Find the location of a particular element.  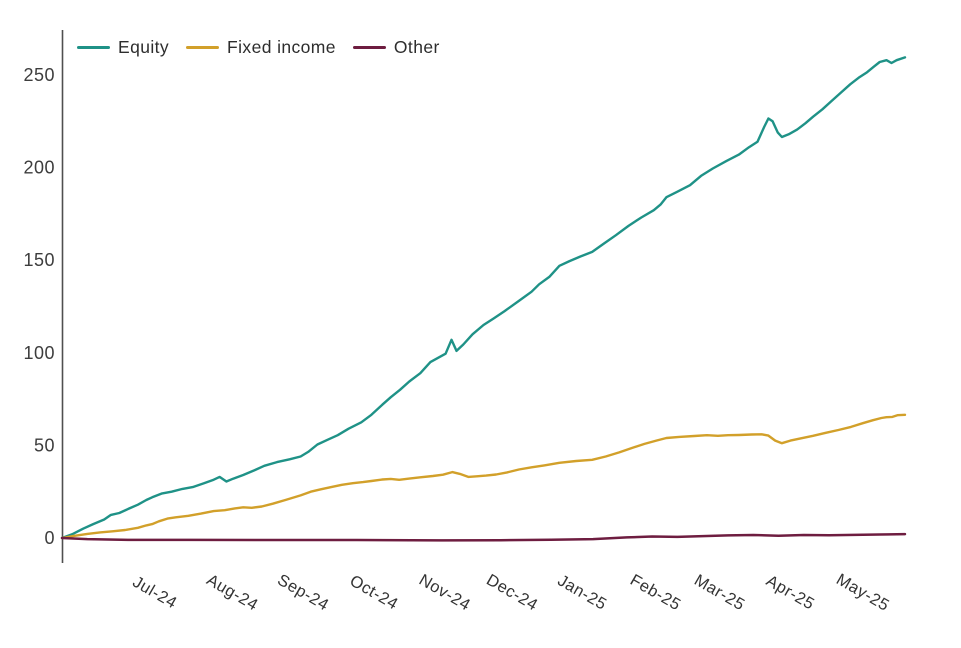

y-tick-label: 0 is located at coordinates (49, 538).